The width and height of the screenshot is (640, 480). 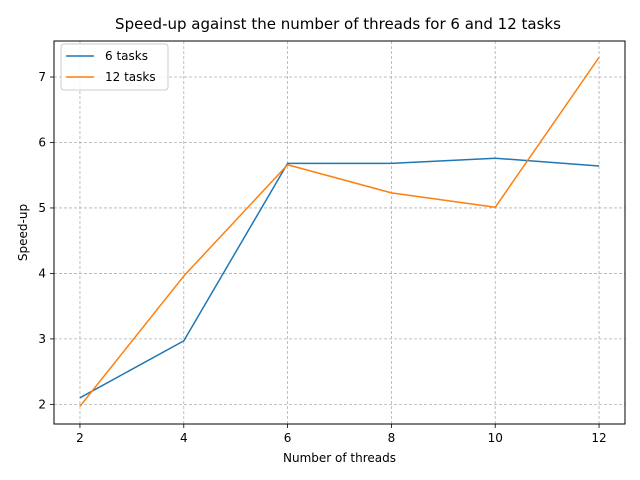 I want to click on x-tick-label: 2, so click(x=80, y=438).